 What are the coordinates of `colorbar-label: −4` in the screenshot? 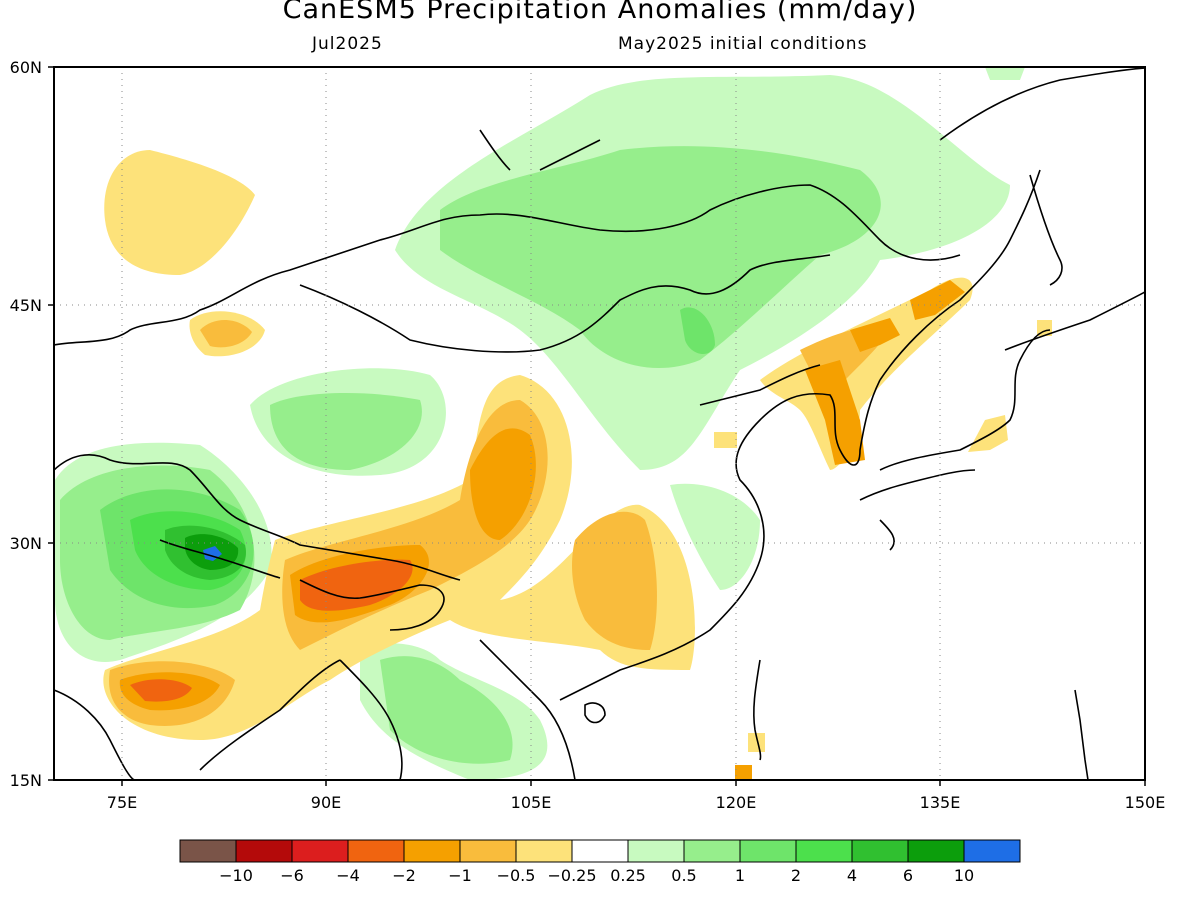 It's located at (348, 875).